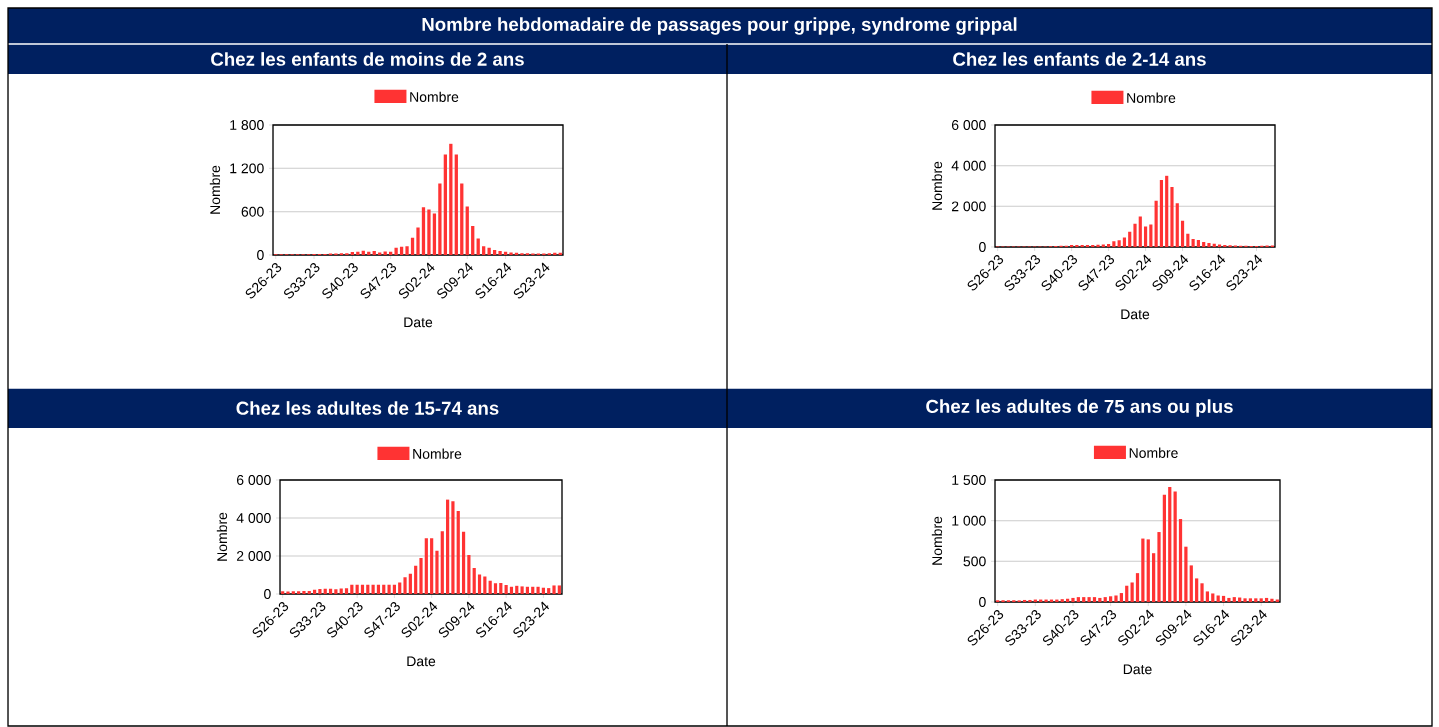  Describe the element at coordinates (974, 561) in the screenshot. I see `y-tick-label: 500` at that location.